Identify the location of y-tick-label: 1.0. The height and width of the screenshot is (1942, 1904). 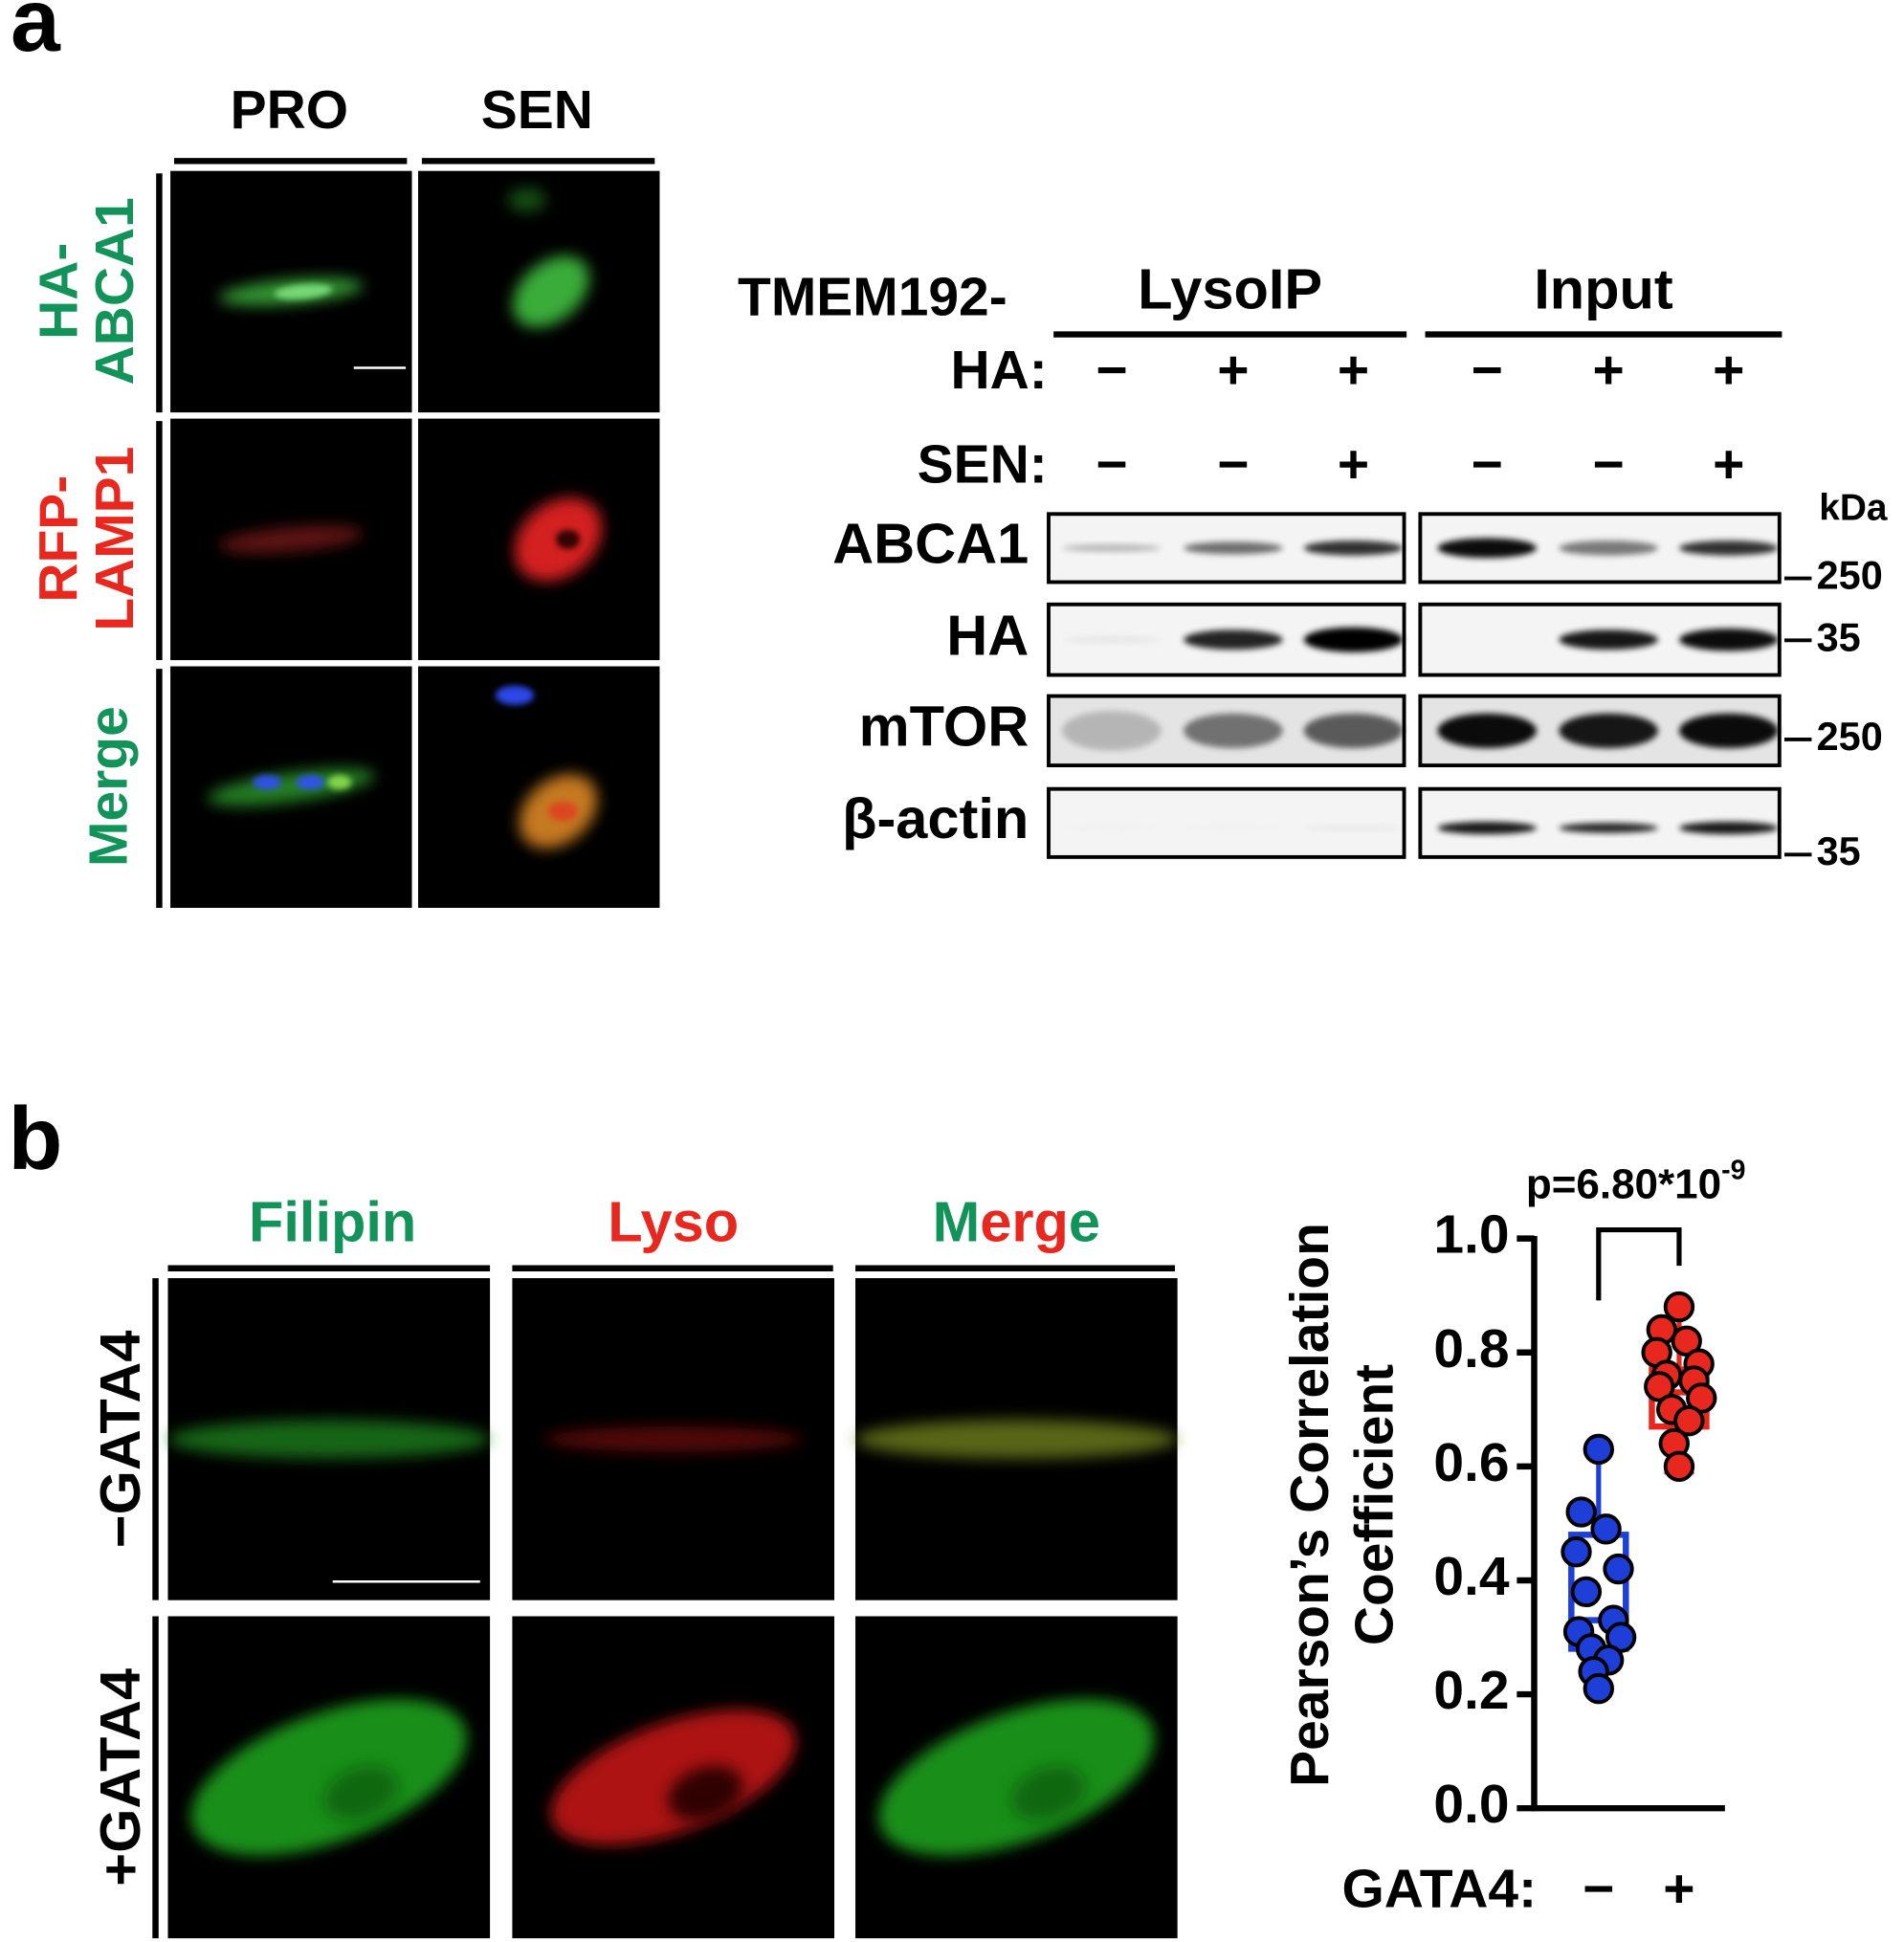
(1471, 1235).